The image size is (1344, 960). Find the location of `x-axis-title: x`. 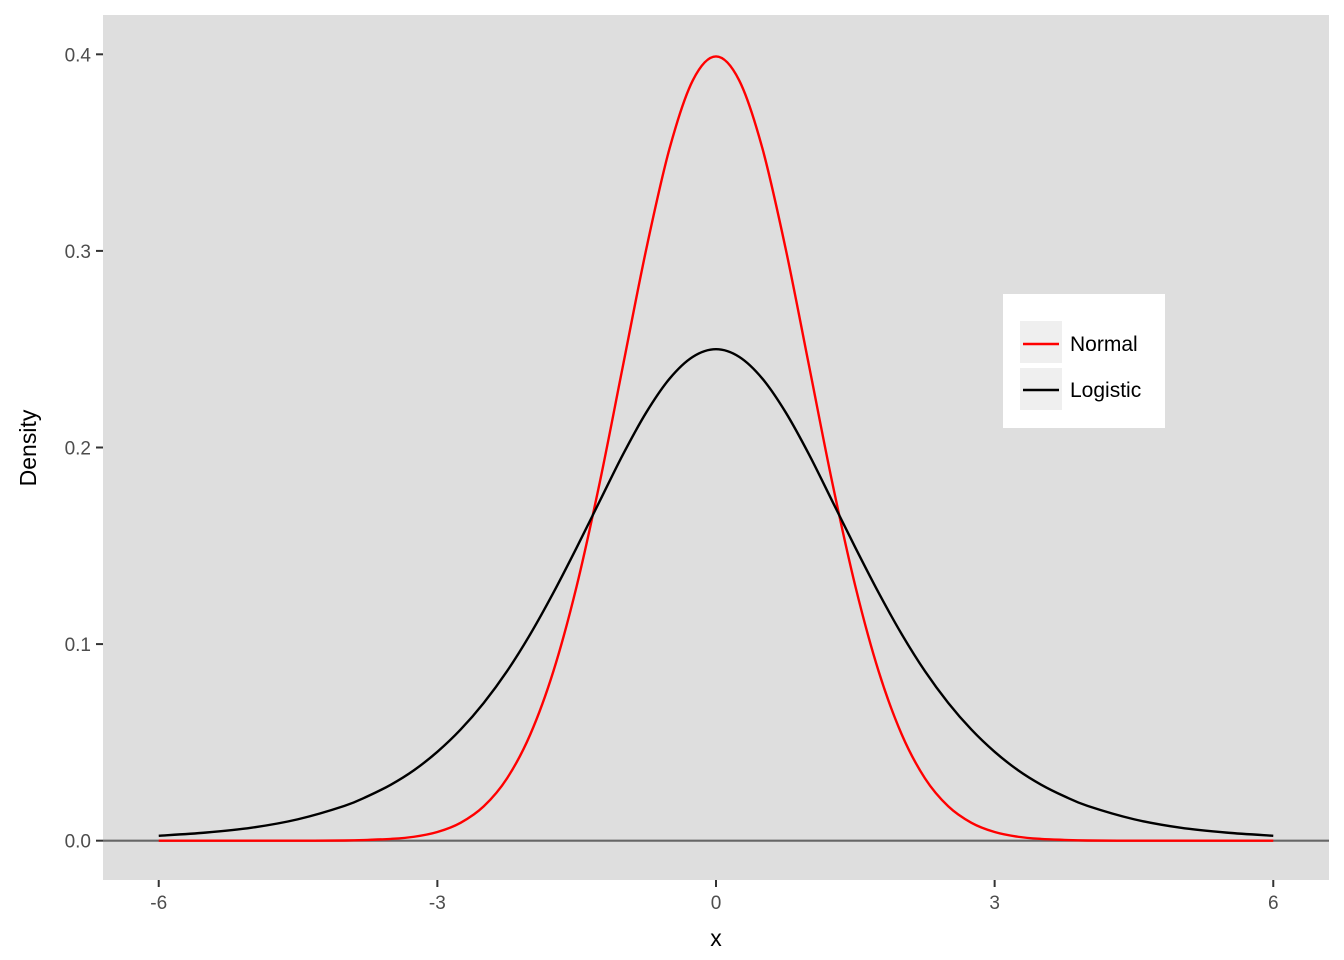

x-axis-title: x is located at coordinates (716, 938).